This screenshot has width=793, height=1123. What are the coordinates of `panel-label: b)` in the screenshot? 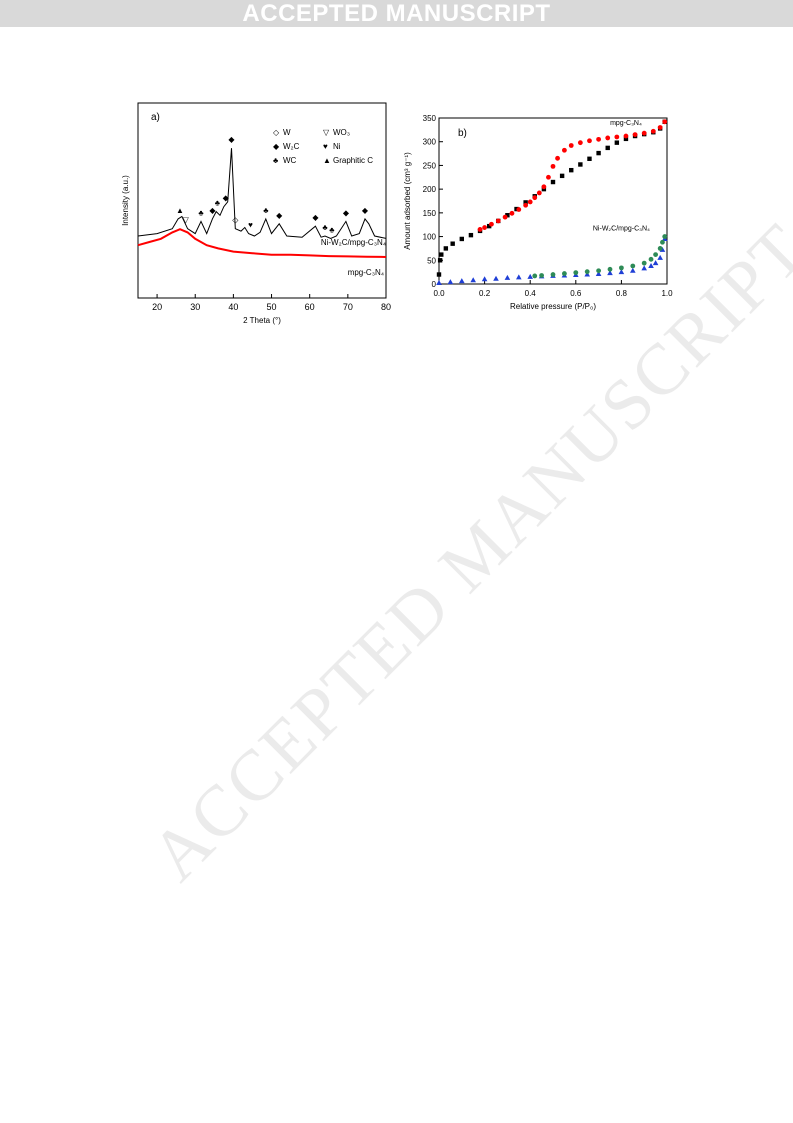 It's located at (462, 133).